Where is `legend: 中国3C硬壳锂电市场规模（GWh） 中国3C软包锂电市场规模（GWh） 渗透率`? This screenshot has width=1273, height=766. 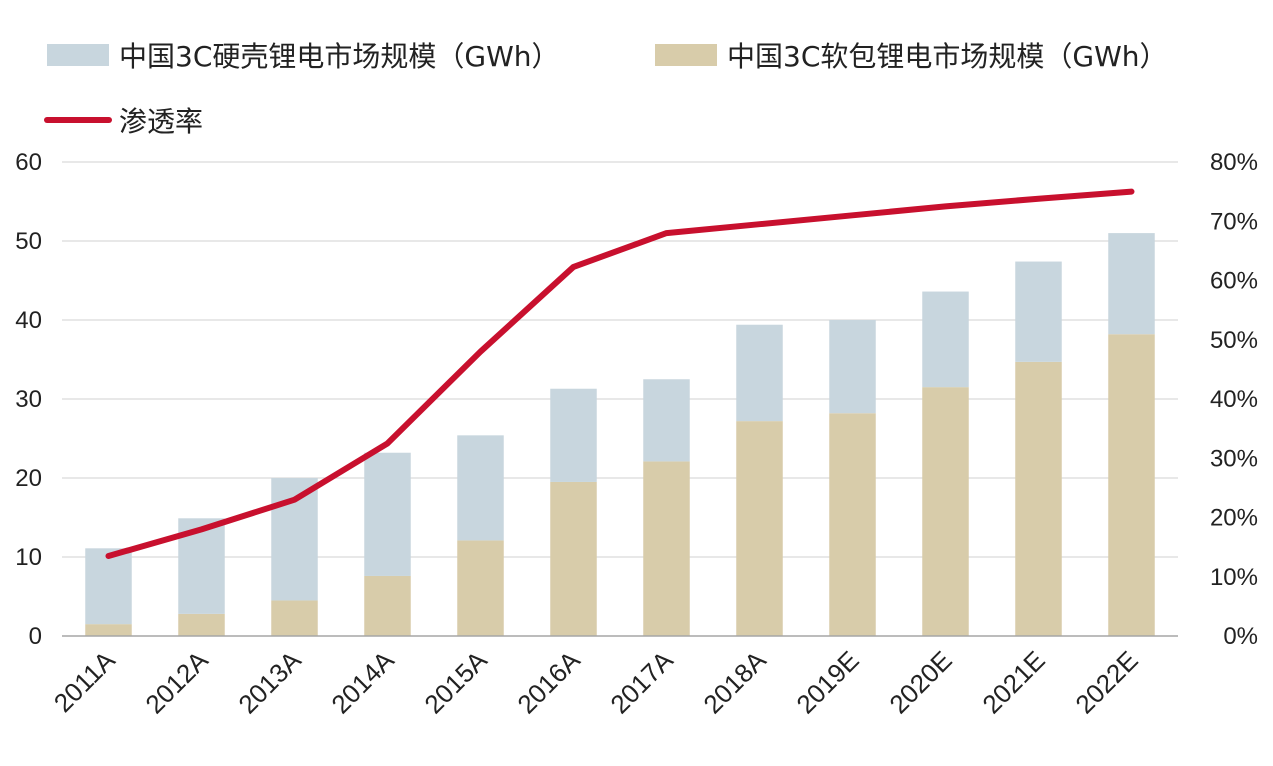 legend: 中国3C硬壳锂电市场规模（GWh） 中国3C软包锂电市场规模（GWh） 渗透率 is located at coordinates (606, 89).